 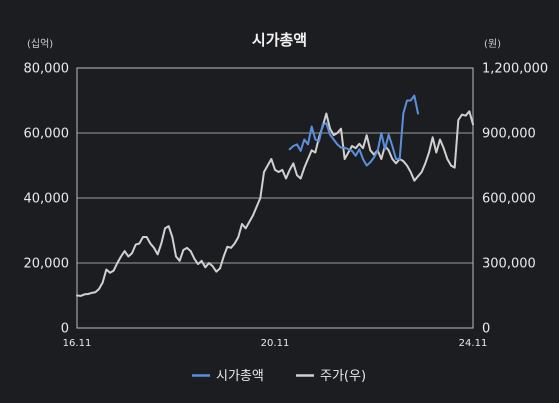 I want to click on y-left-tick-label: 40,000, so click(x=47, y=199).